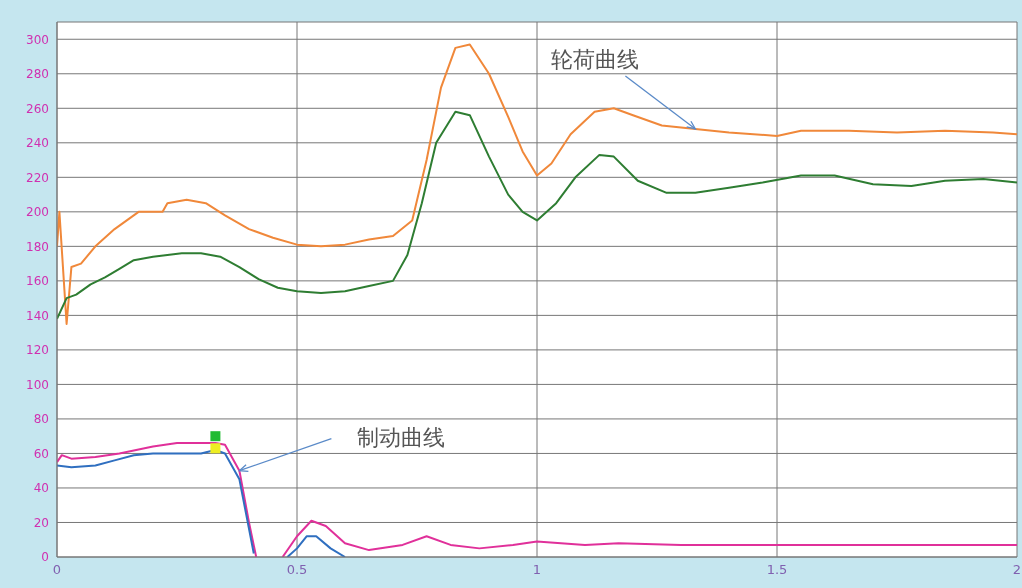 The height and width of the screenshot is (588, 1022). Describe the element at coordinates (595, 59) in the screenshot. I see `annotation: 轮荷曲线` at that location.